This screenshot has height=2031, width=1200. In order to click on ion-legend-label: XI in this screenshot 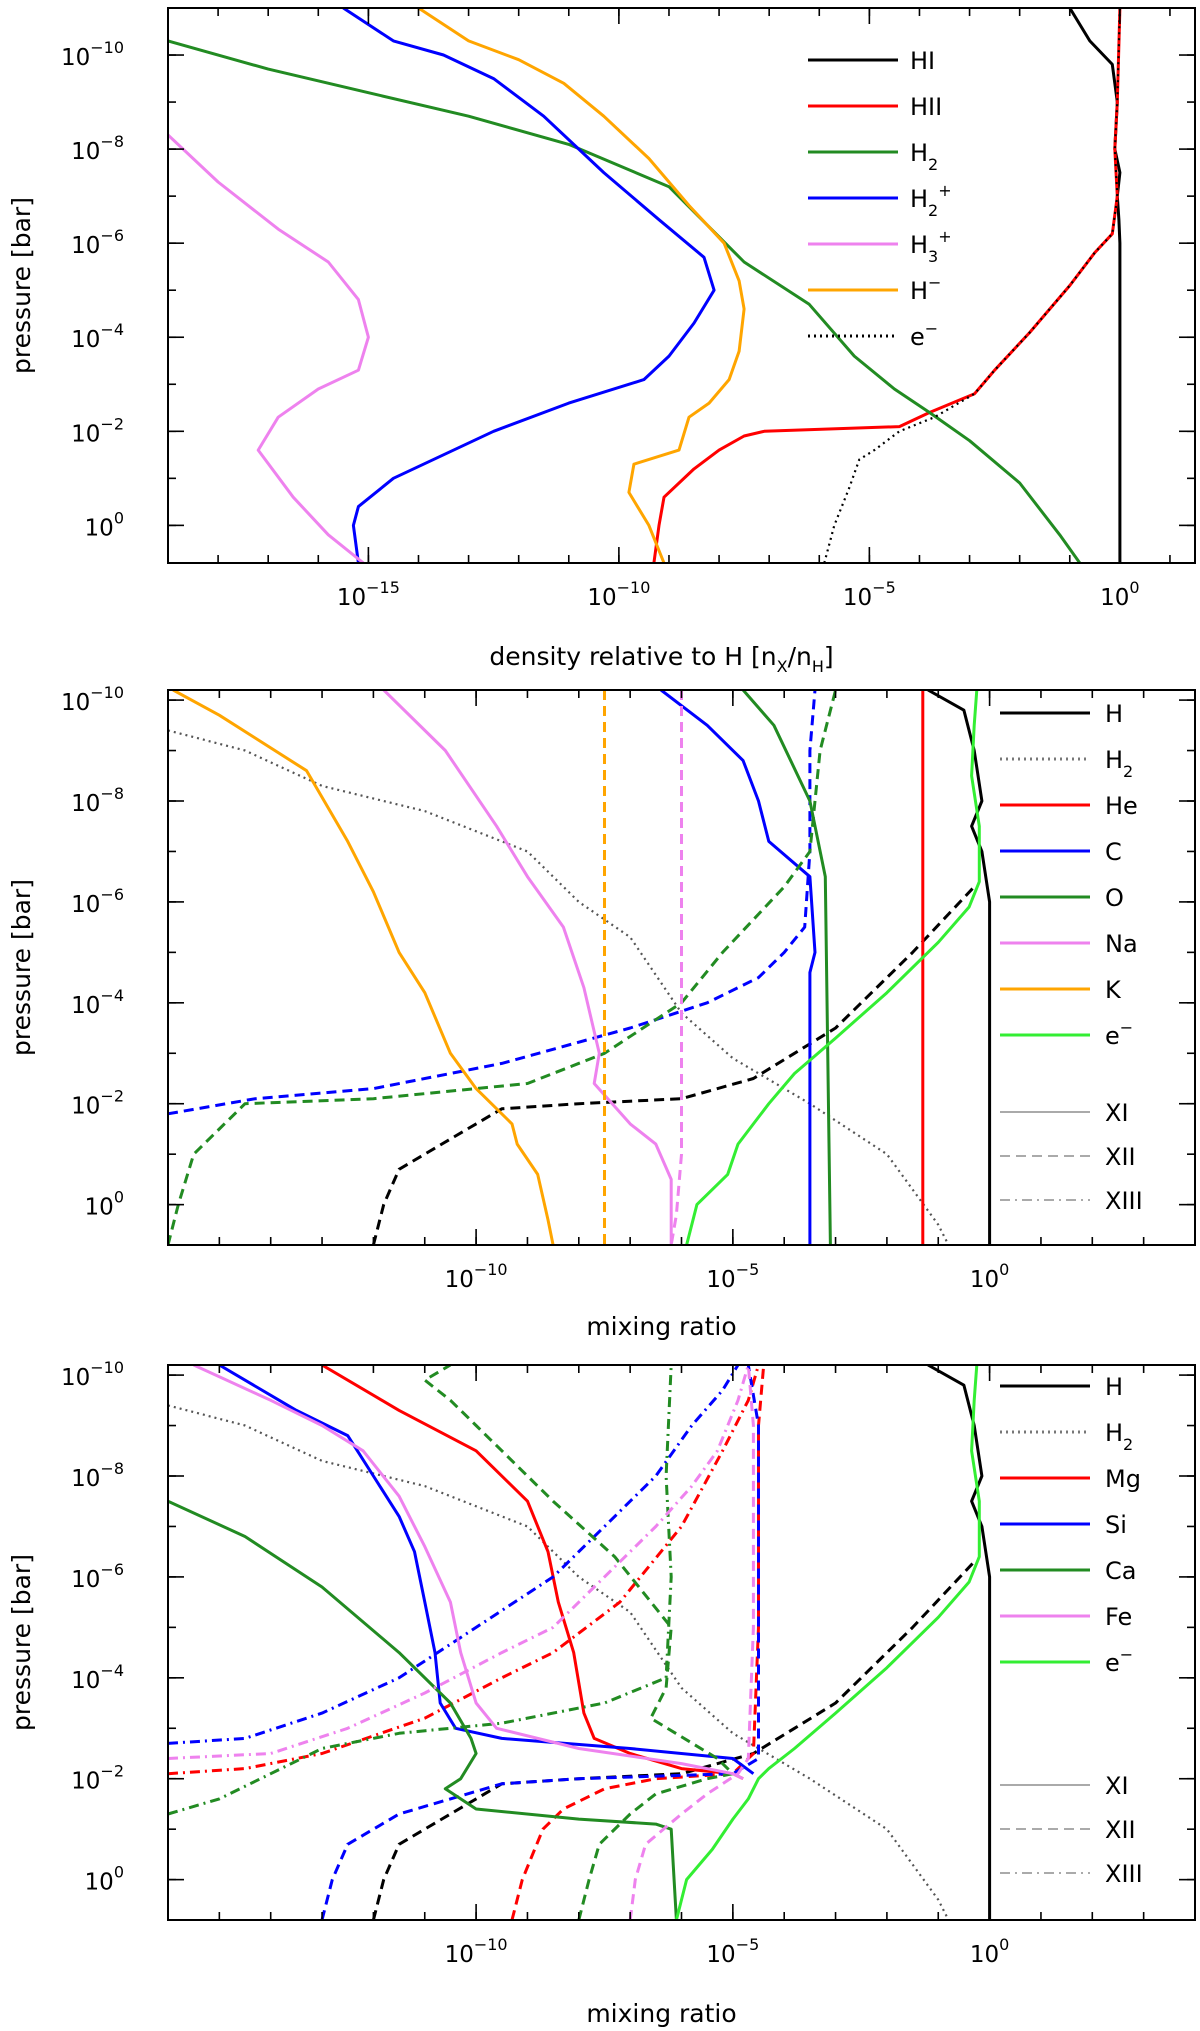, I will do `click(1117, 1786)`.